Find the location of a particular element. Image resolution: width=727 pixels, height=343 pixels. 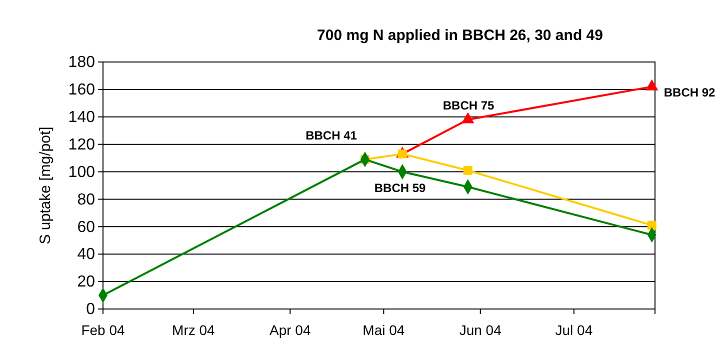

annotation: BBCH 41 is located at coordinates (332, 135).